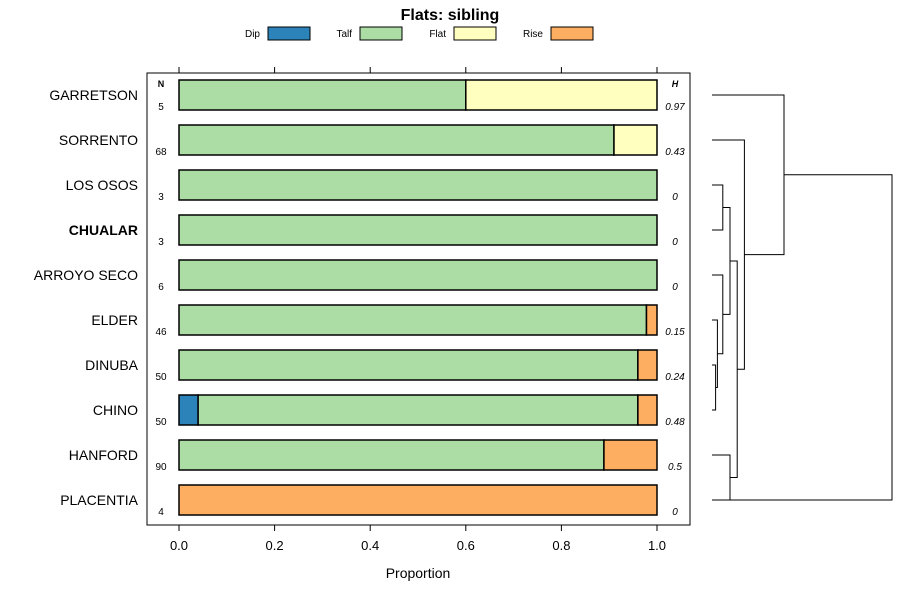 The image size is (900, 600). Describe the element at coordinates (103, 230) in the screenshot. I see `category-label-chualar: CHUALAR` at that location.